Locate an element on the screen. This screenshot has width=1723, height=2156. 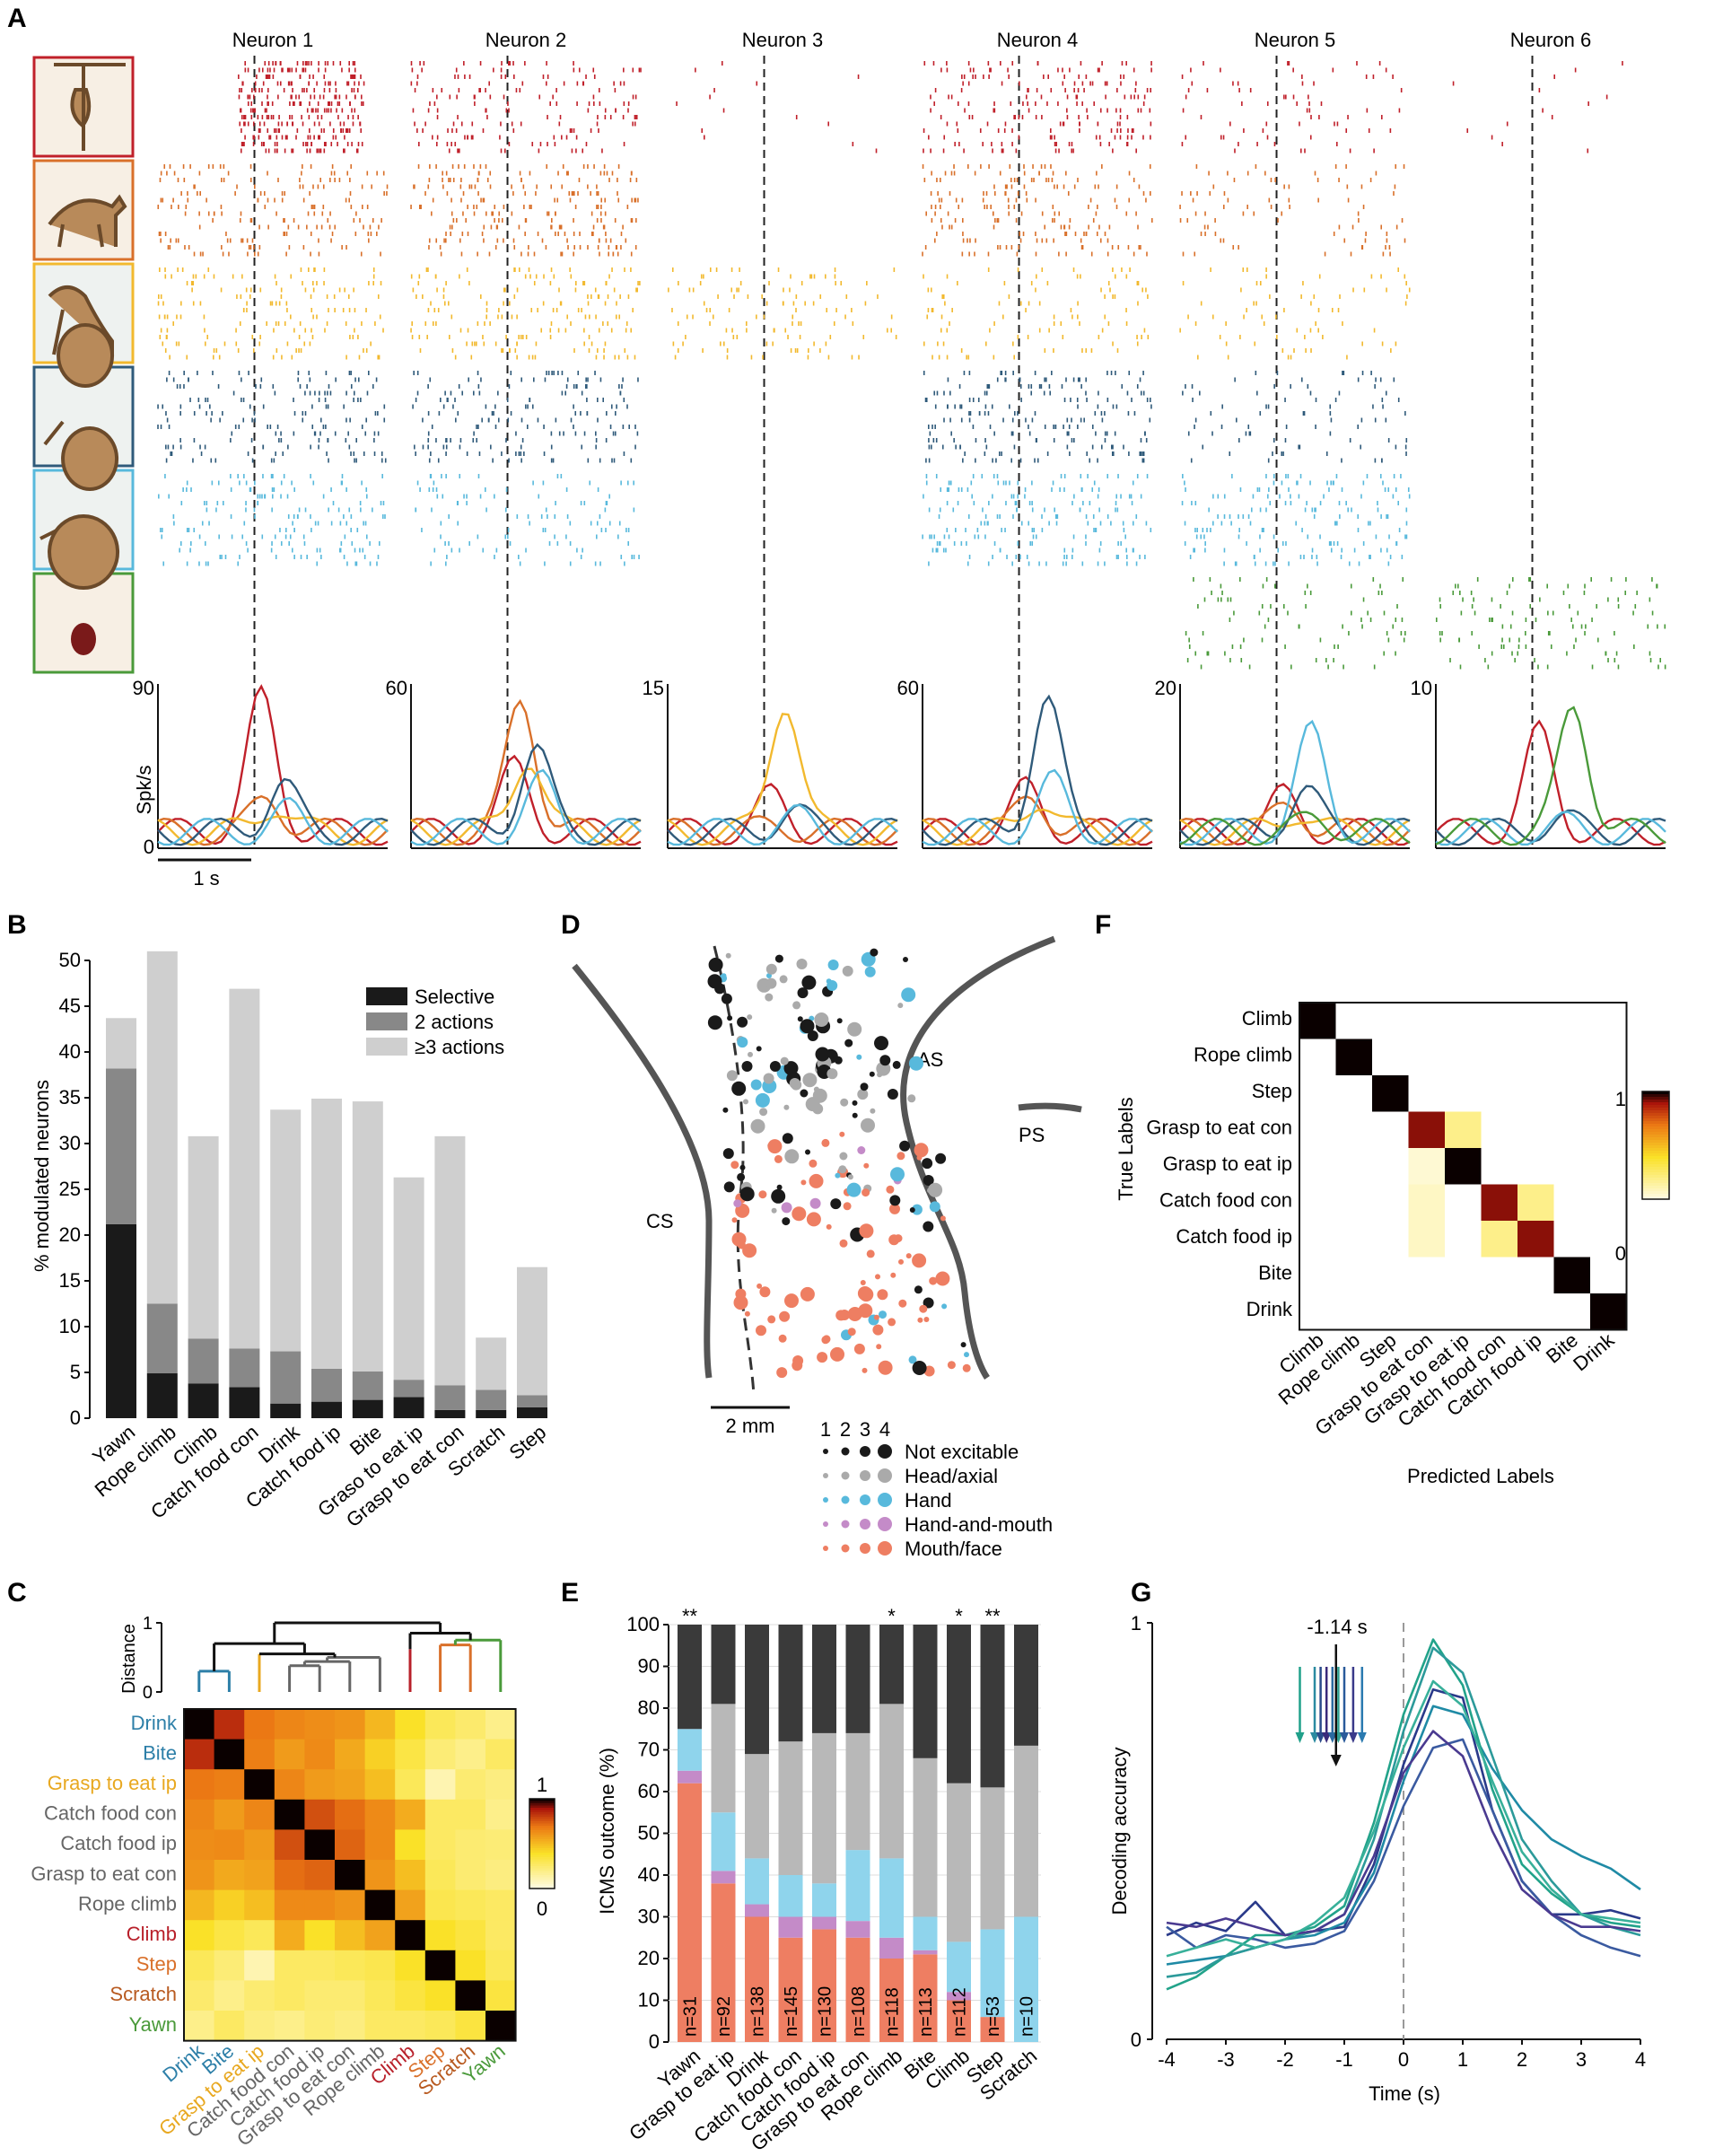
c-dendrogram is located at coordinates (350, 1656).